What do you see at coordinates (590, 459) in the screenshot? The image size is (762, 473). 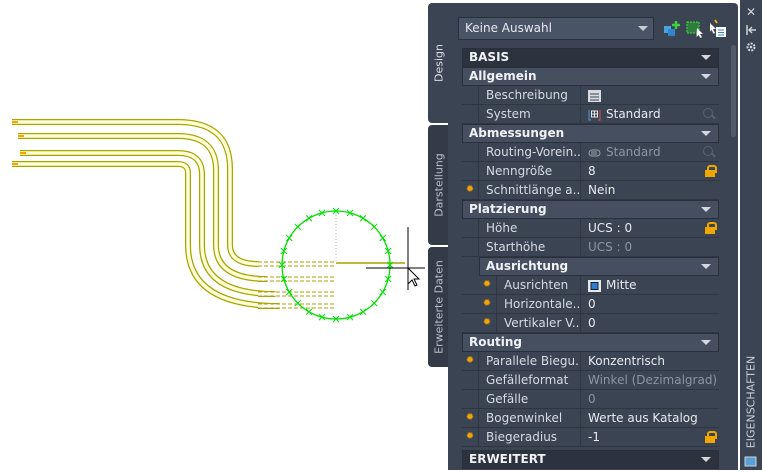 I see `section-erweitert: ERWEITERT` at bounding box center [590, 459].